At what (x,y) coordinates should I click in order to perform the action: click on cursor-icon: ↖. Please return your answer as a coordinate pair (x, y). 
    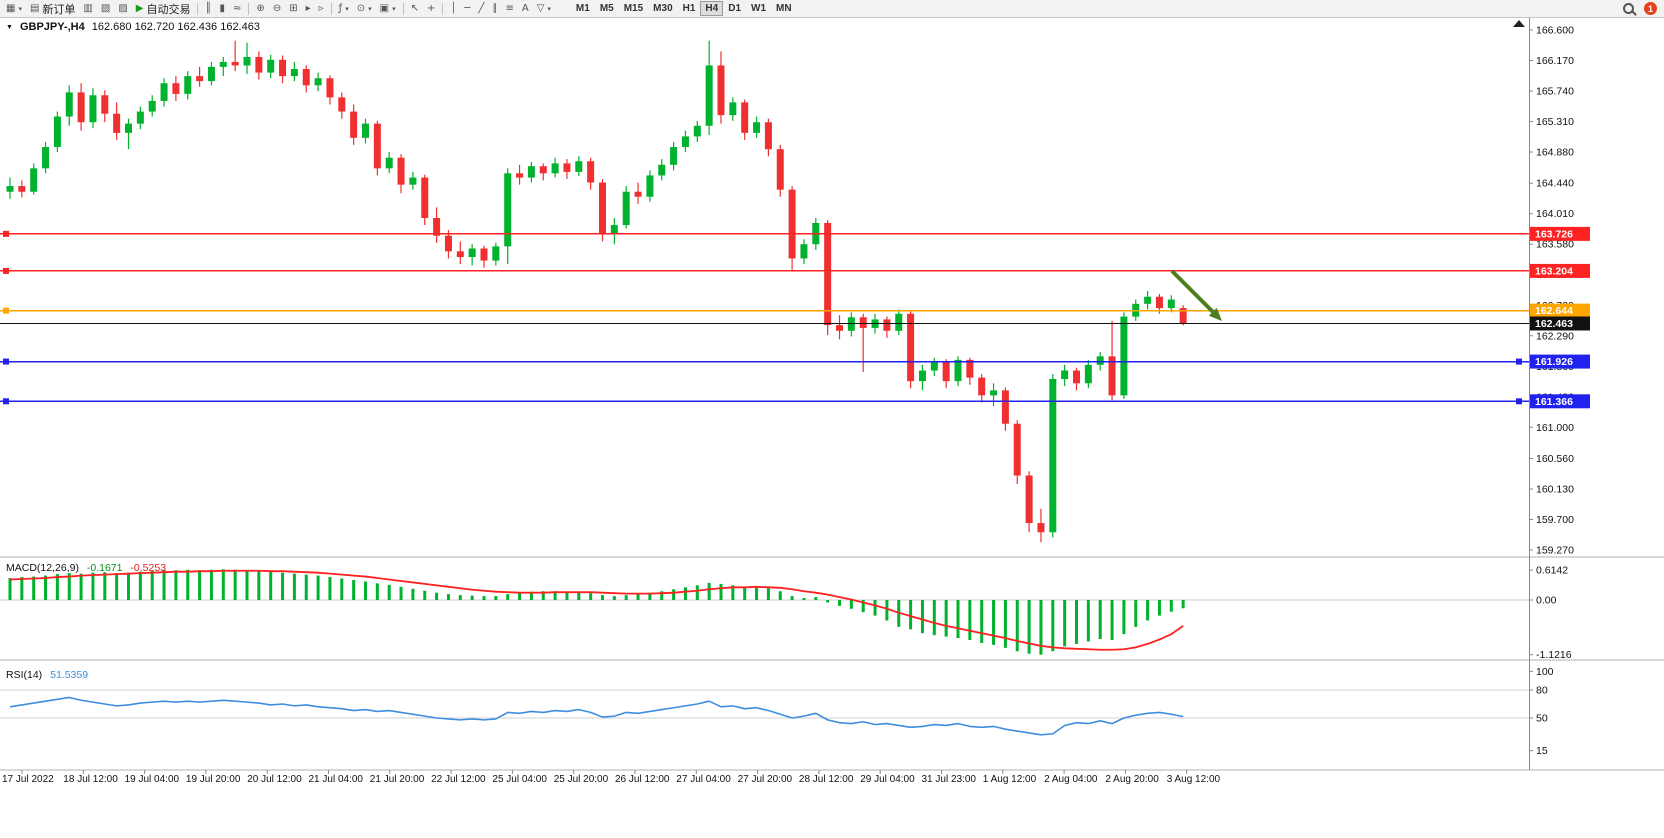
    Looking at the image, I should click on (414, 8).